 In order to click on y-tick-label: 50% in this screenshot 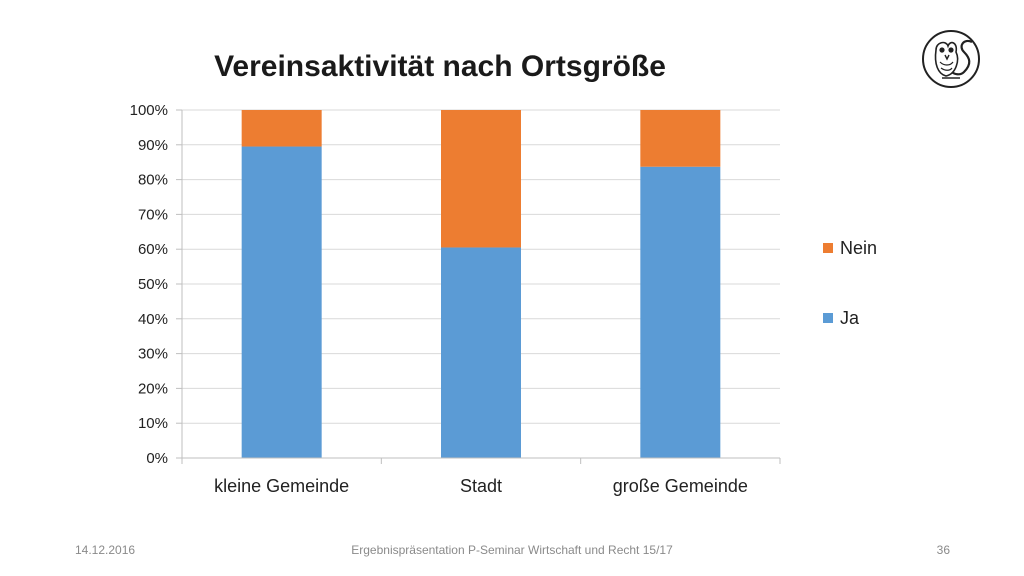, I will do `click(153, 284)`.